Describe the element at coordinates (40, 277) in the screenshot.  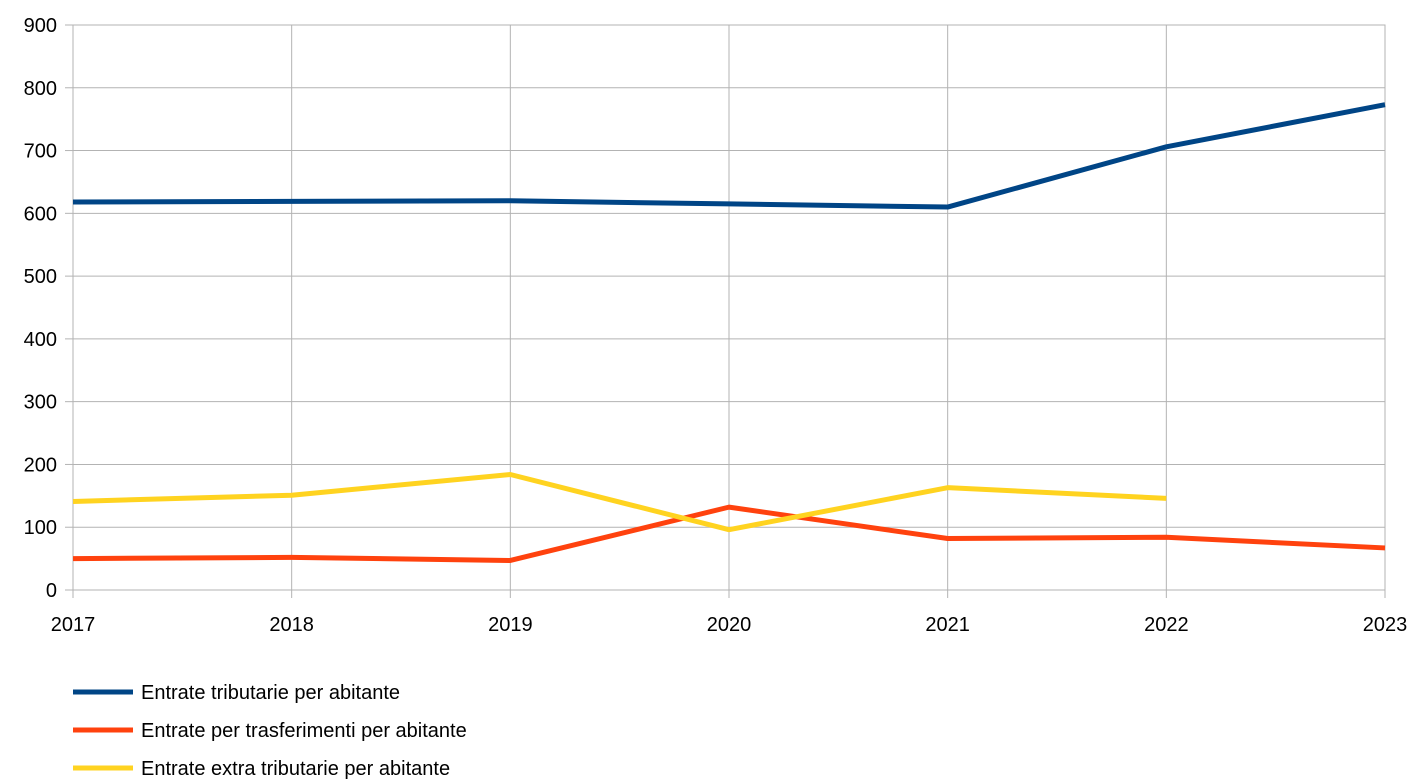
I see `y-tick-label: 500` at that location.